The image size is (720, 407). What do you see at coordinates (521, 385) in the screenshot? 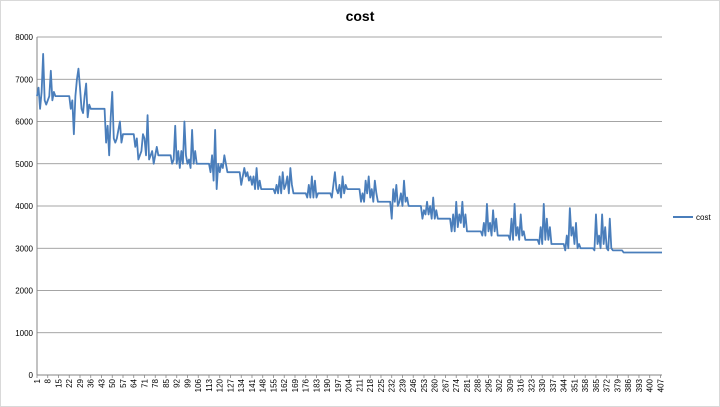
I see `x-tick-label: 316` at bounding box center [521, 385].